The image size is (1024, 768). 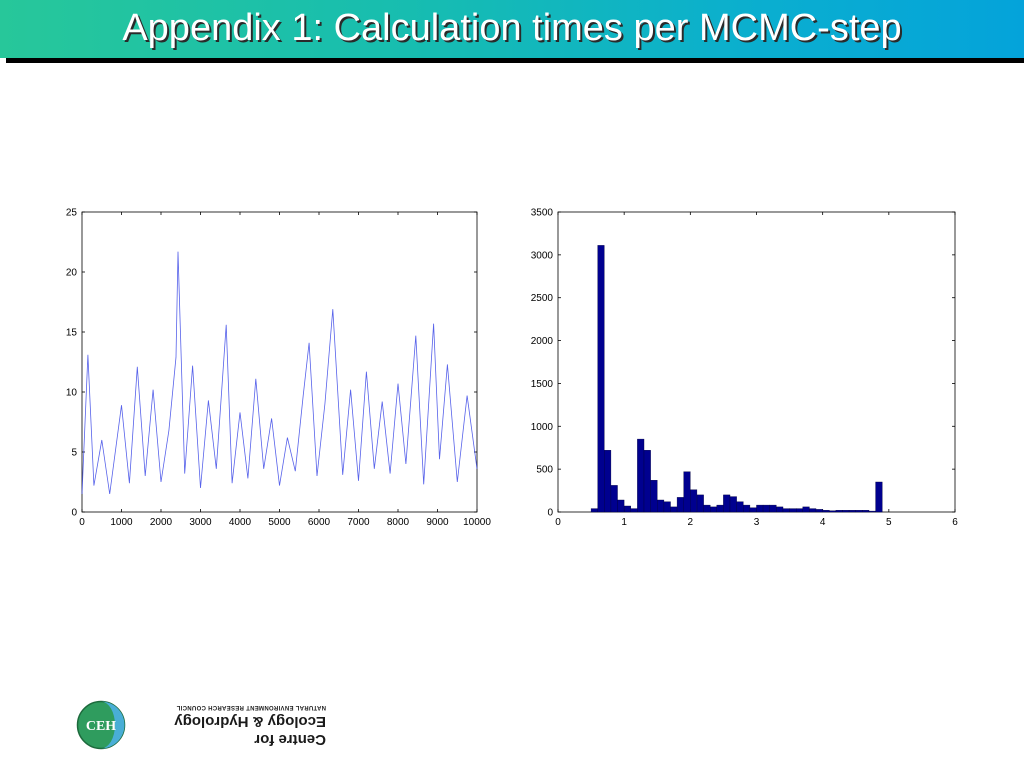 What do you see at coordinates (542, 298) in the screenshot?
I see `y-tick-label: 2500` at bounding box center [542, 298].